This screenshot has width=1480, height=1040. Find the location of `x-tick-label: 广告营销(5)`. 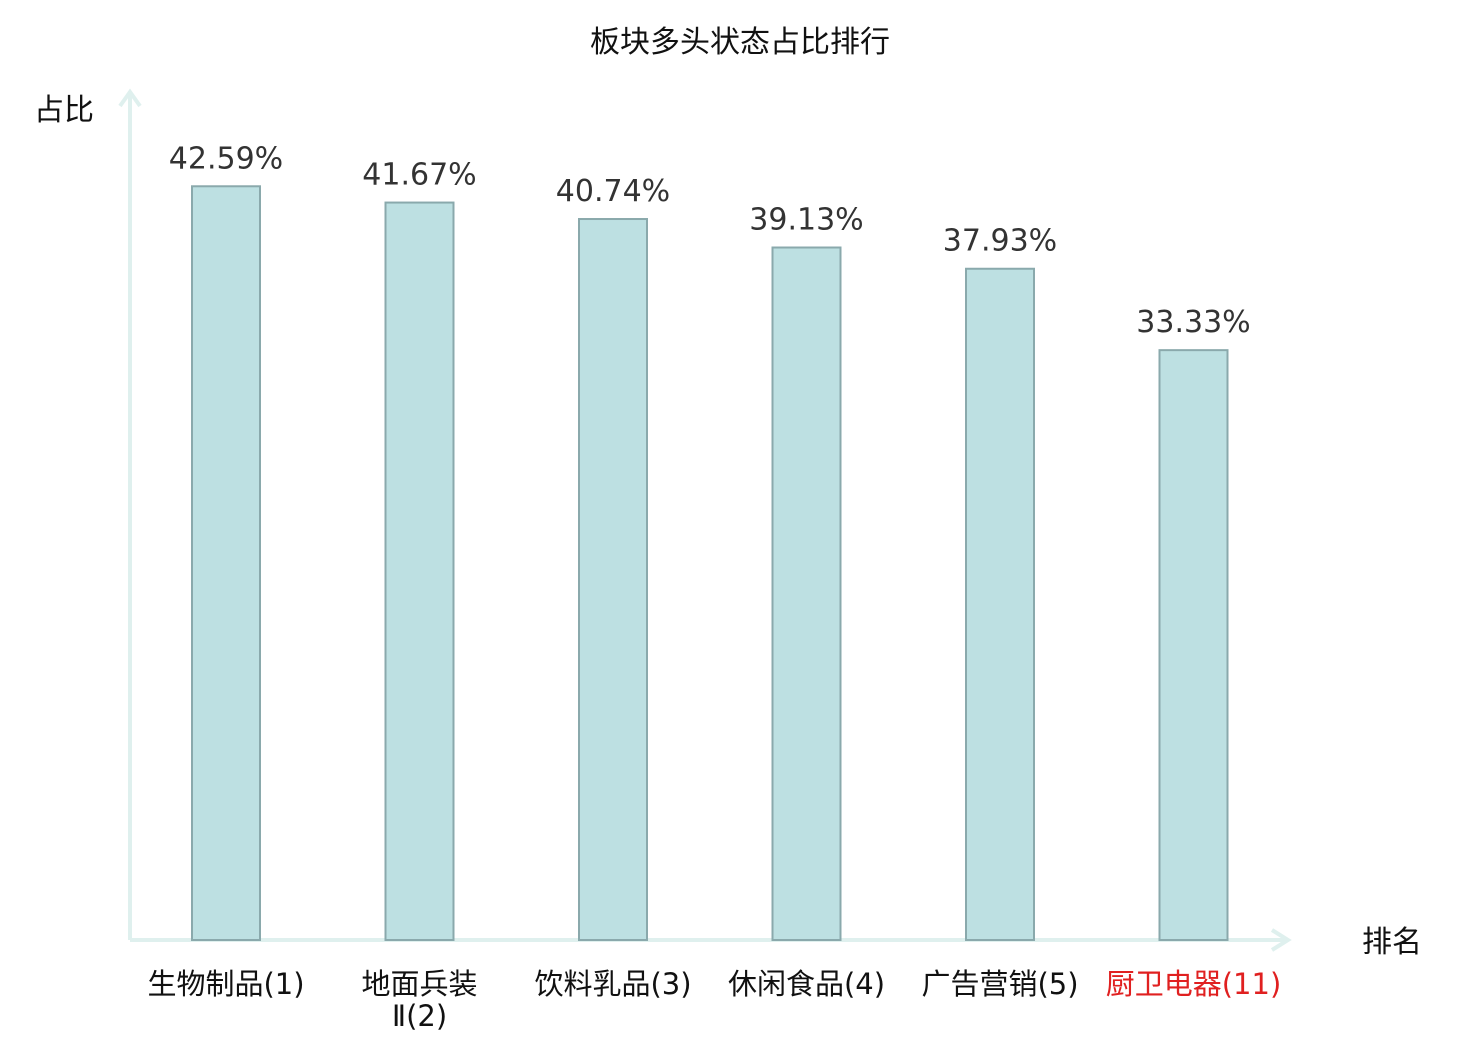

x-tick-label: 广告营销(5) is located at coordinates (999, 984).